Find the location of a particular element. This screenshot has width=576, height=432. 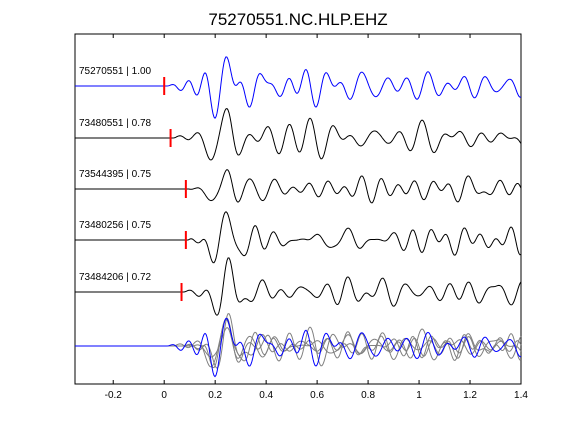

x-tick-label: 1 is located at coordinates (419, 395).